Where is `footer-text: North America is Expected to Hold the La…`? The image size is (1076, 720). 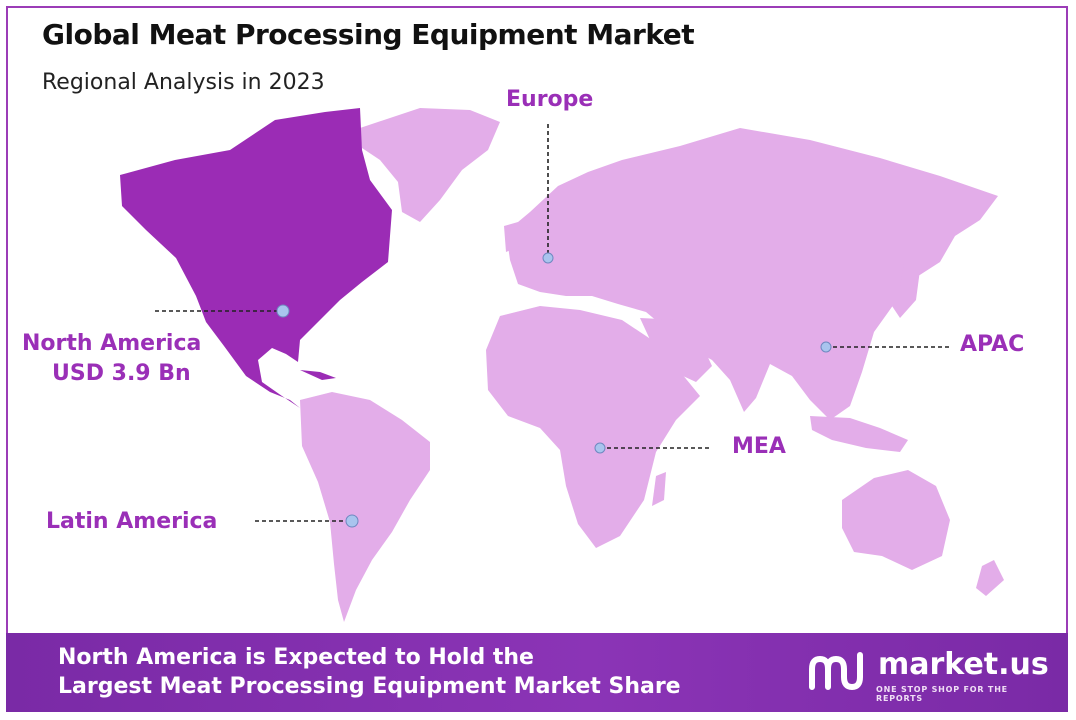 footer-text: North America is Expected to Hold the La… is located at coordinates (369, 672).